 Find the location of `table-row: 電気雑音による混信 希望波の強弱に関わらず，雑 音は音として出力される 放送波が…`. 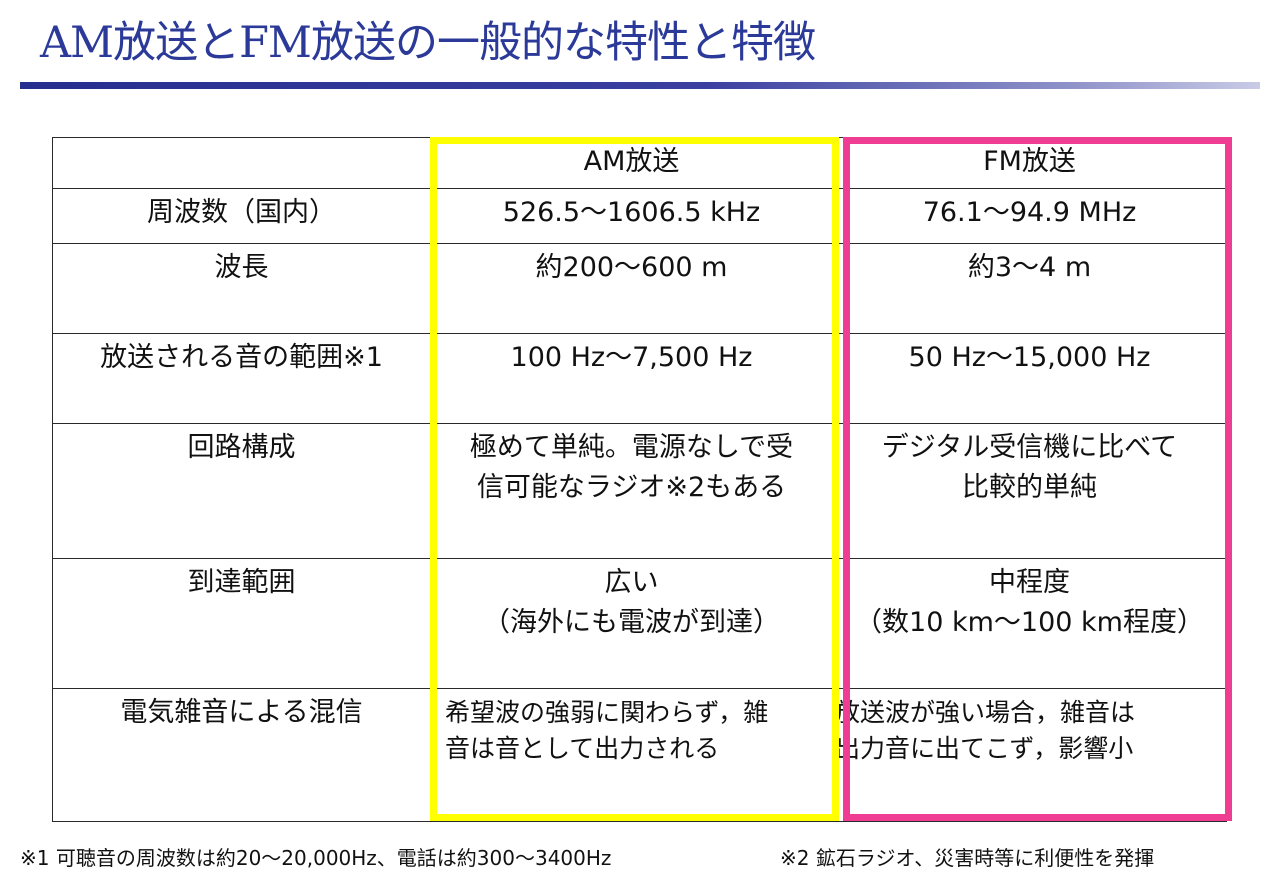

table-row: 電気雑音による混信 希望波の強弱に関わらず，雑 音は音として出力される 放送波が… is located at coordinates (639, 755).